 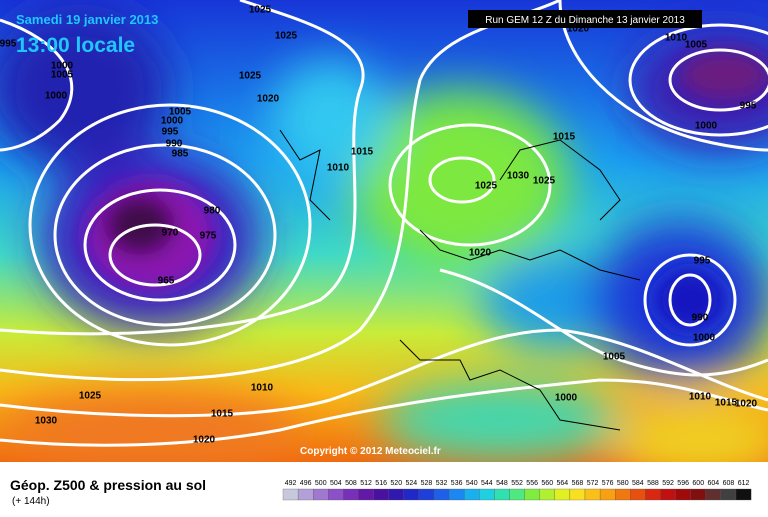 I want to click on colorbar-label: 508, so click(x=351, y=483).